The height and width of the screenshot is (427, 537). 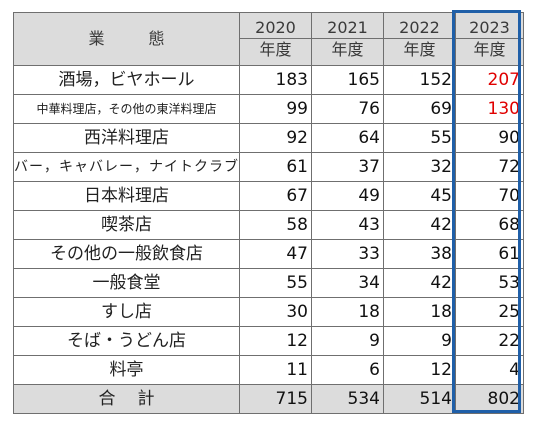 I want to click on value-2023: 130, so click(x=489, y=109).